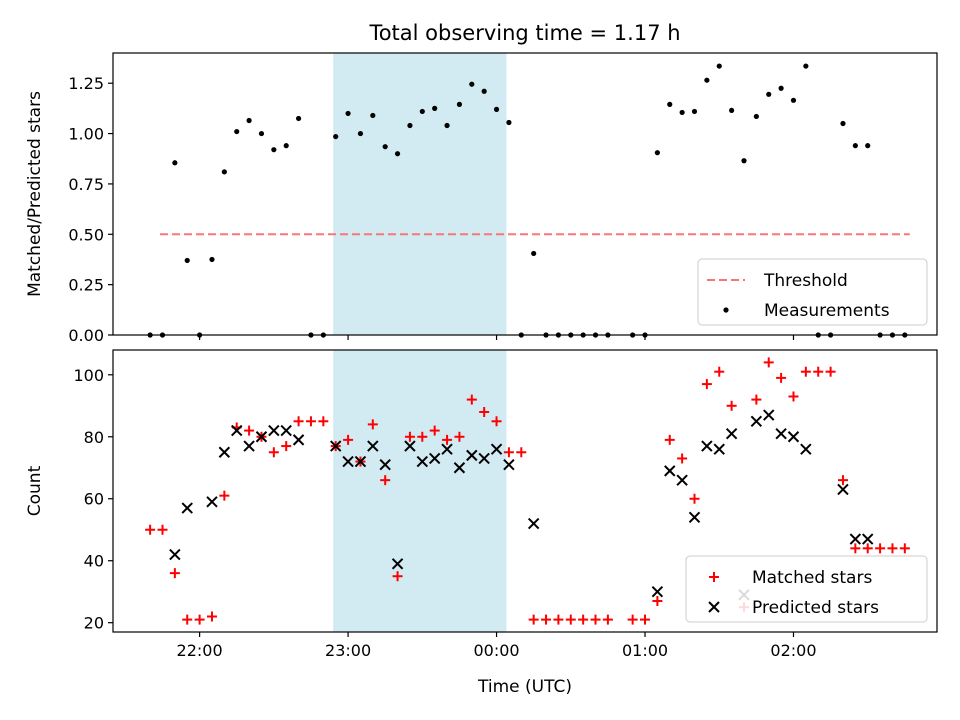  I want to click on y-tick-label: 0.75, so click(86, 184).